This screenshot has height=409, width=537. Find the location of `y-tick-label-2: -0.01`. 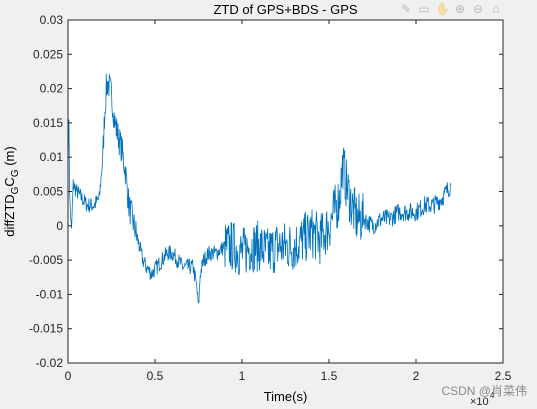

y-tick-label-2: -0.01 is located at coordinates (50, 294).